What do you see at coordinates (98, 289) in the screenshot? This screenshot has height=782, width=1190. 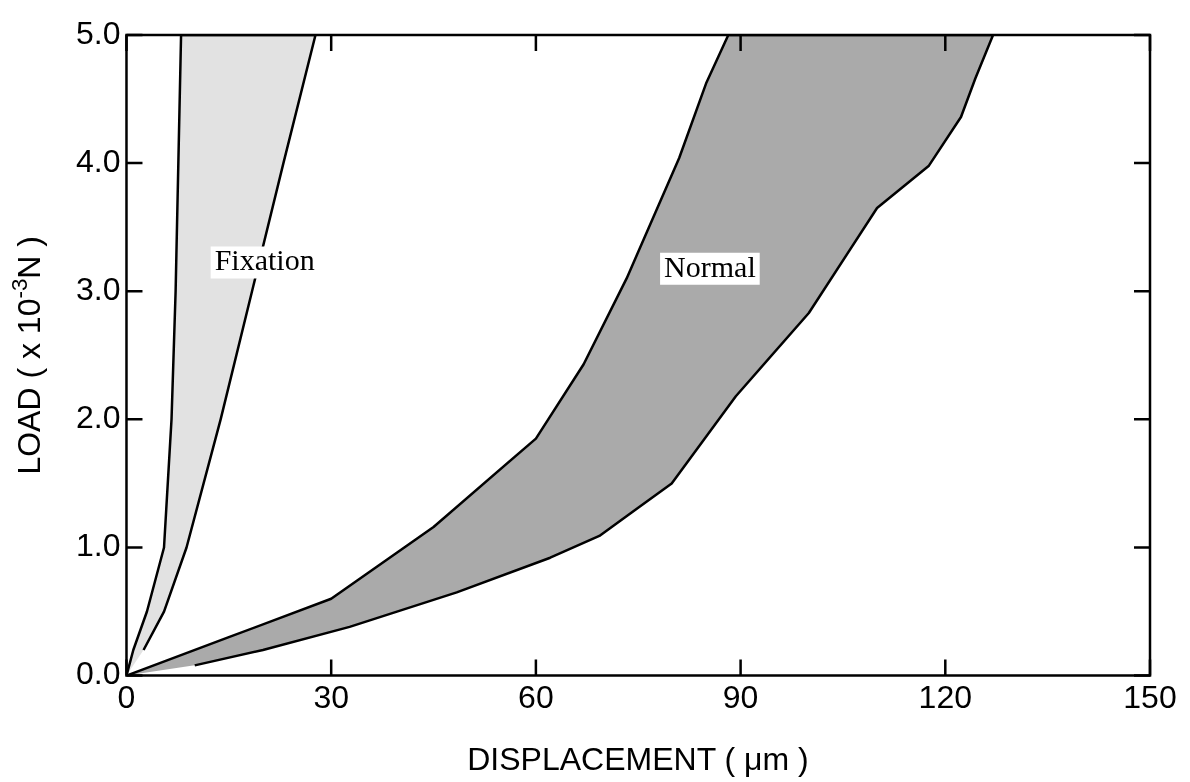 I see `y-tick-label: 3.0` at bounding box center [98, 289].